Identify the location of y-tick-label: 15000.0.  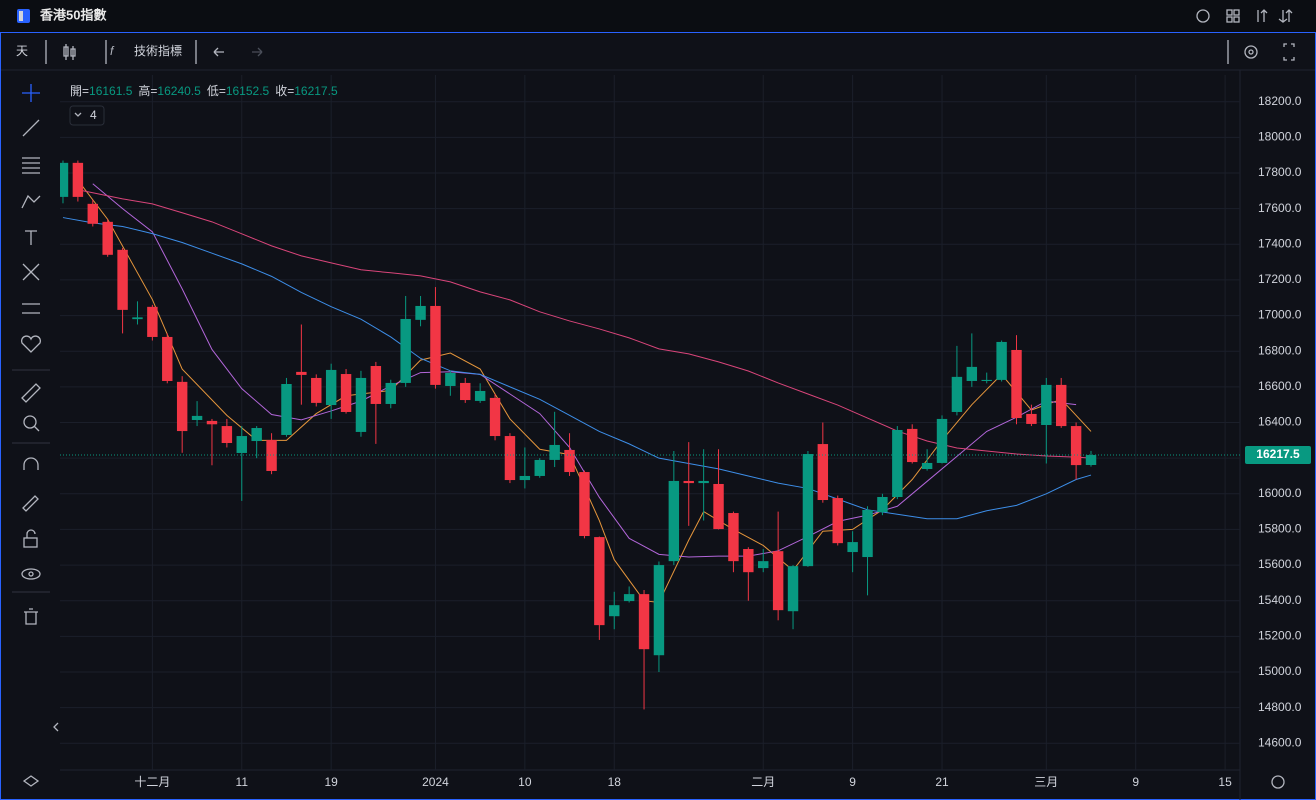
(1280, 671).